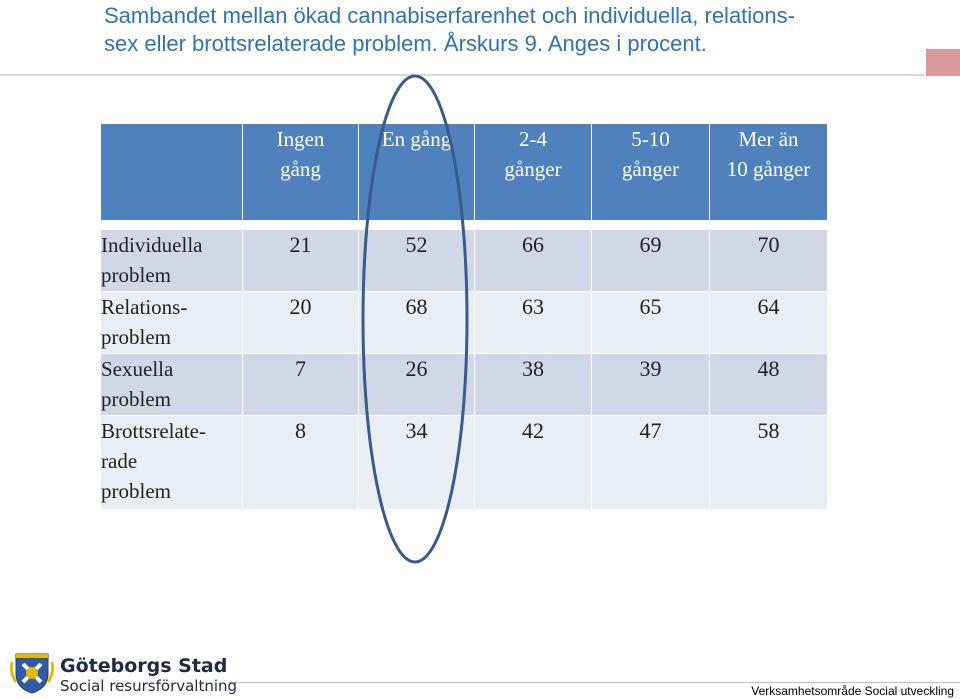 The image size is (960, 699). What do you see at coordinates (533, 172) in the screenshot?
I see `column-header: 2-4 gånger` at bounding box center [533, 172].